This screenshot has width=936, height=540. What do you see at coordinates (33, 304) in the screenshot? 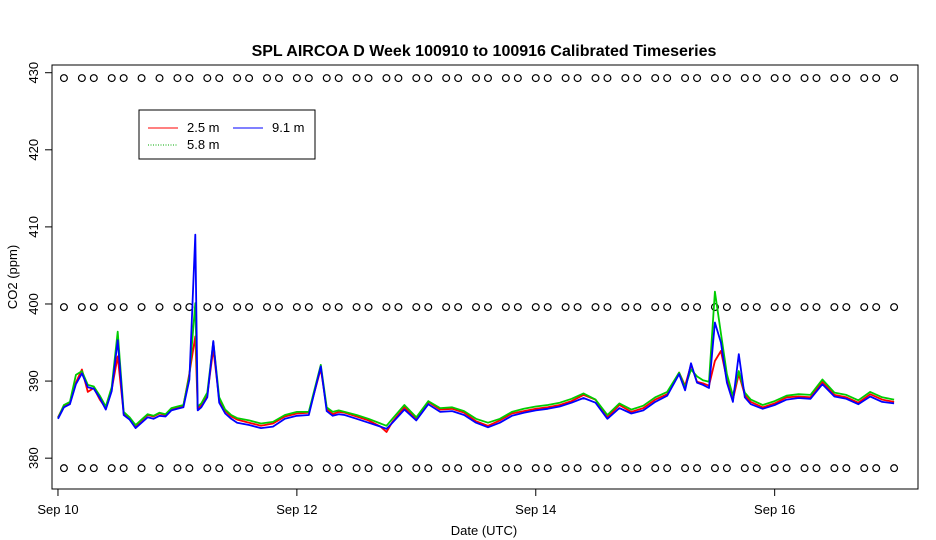
I see `y-tick-label: 400` at bounding box center [33, 304].